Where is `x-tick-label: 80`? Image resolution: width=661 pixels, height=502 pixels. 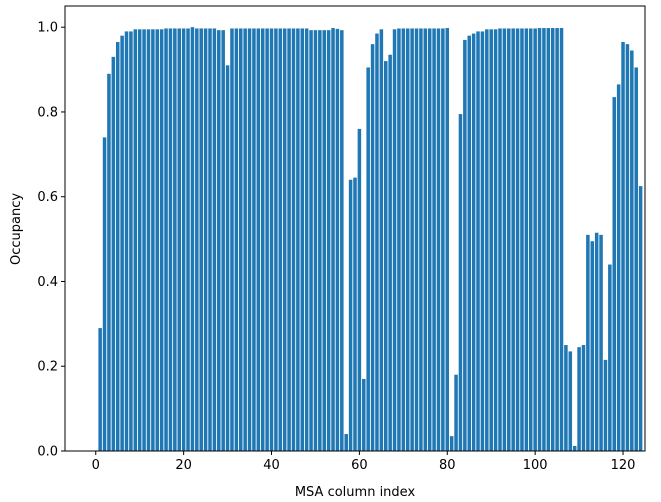
x-tick-label: 80 is located at coordinates (447, 465).